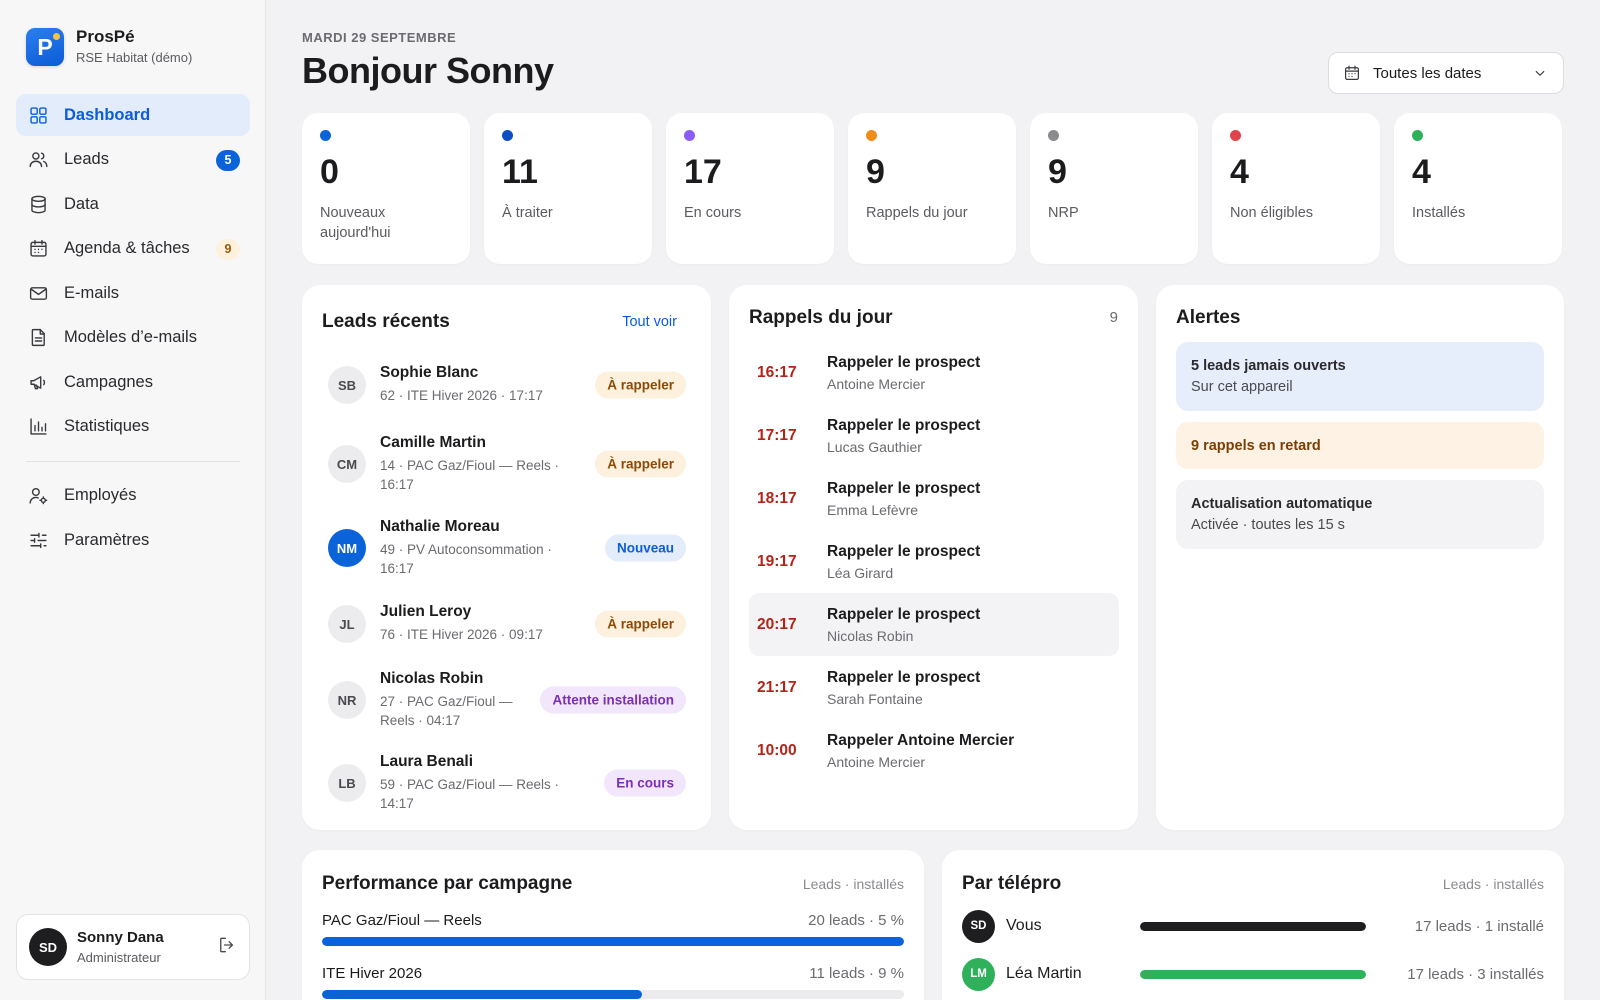 This screenshot has height=1000, width=1600. What do you see at coordinates (38, 382) in the screenshot?
I see `megaphone-icon` at bounding box center [38, 382].